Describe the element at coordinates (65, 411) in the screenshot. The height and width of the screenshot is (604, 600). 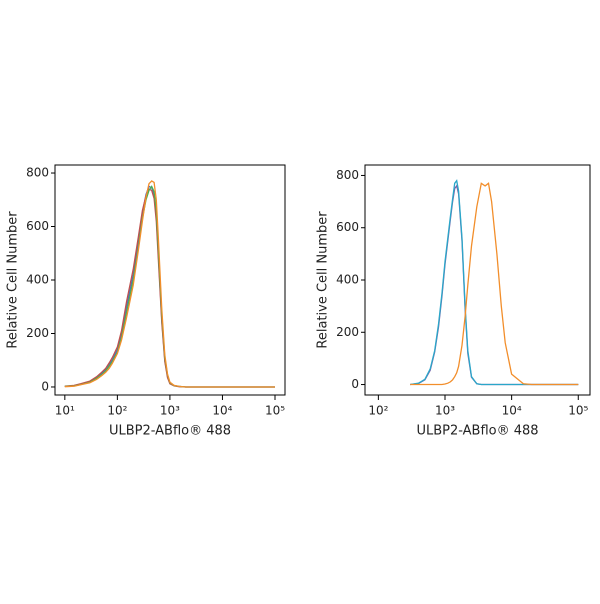
I see `x-tick-label: 10¹` at that location.